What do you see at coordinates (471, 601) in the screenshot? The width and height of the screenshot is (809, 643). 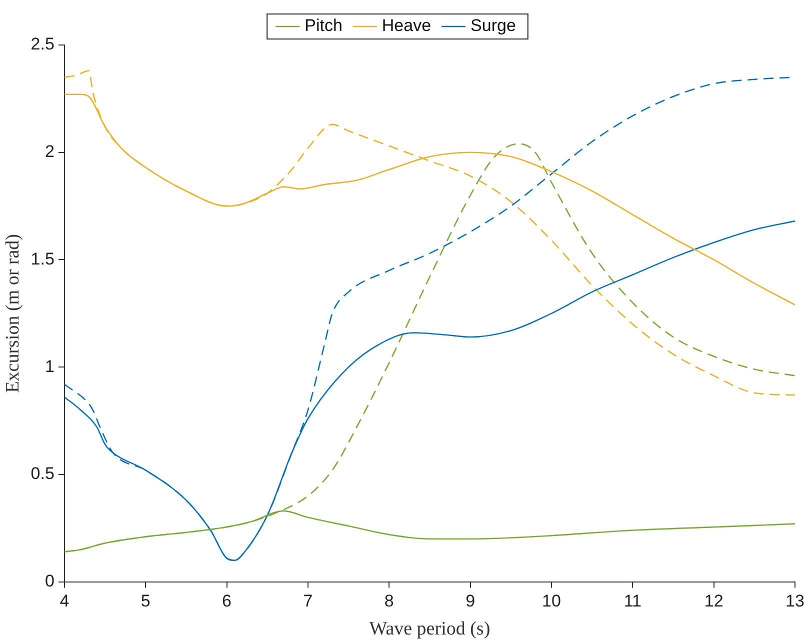 I see `x-tick-label: 9` at bounding box center [471, 601].